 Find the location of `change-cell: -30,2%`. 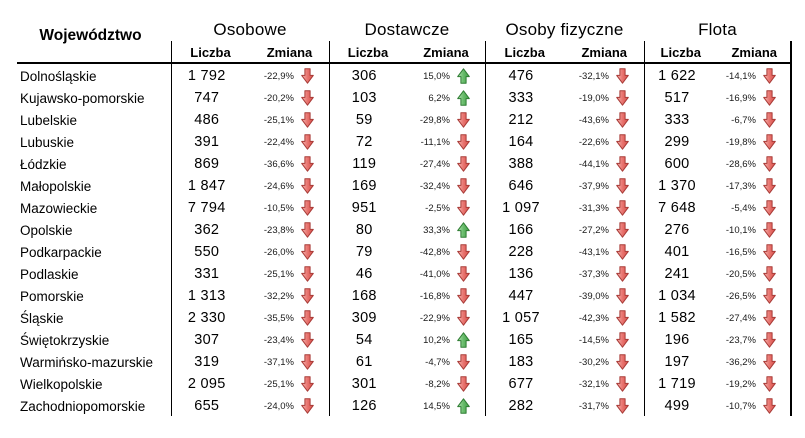

change-cell: -30,2% is located at coordinates (600, 362).